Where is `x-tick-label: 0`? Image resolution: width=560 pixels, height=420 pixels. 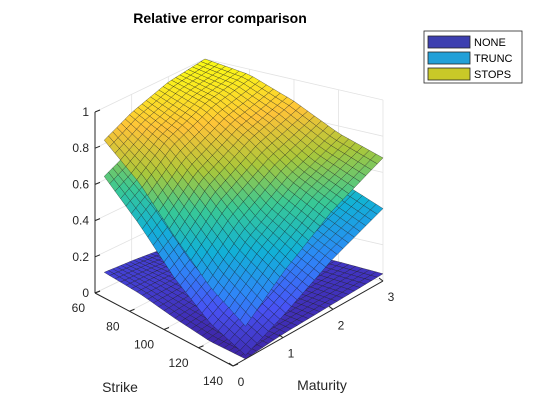 x-tick-label: 0 is located at coordinates (241, 382).